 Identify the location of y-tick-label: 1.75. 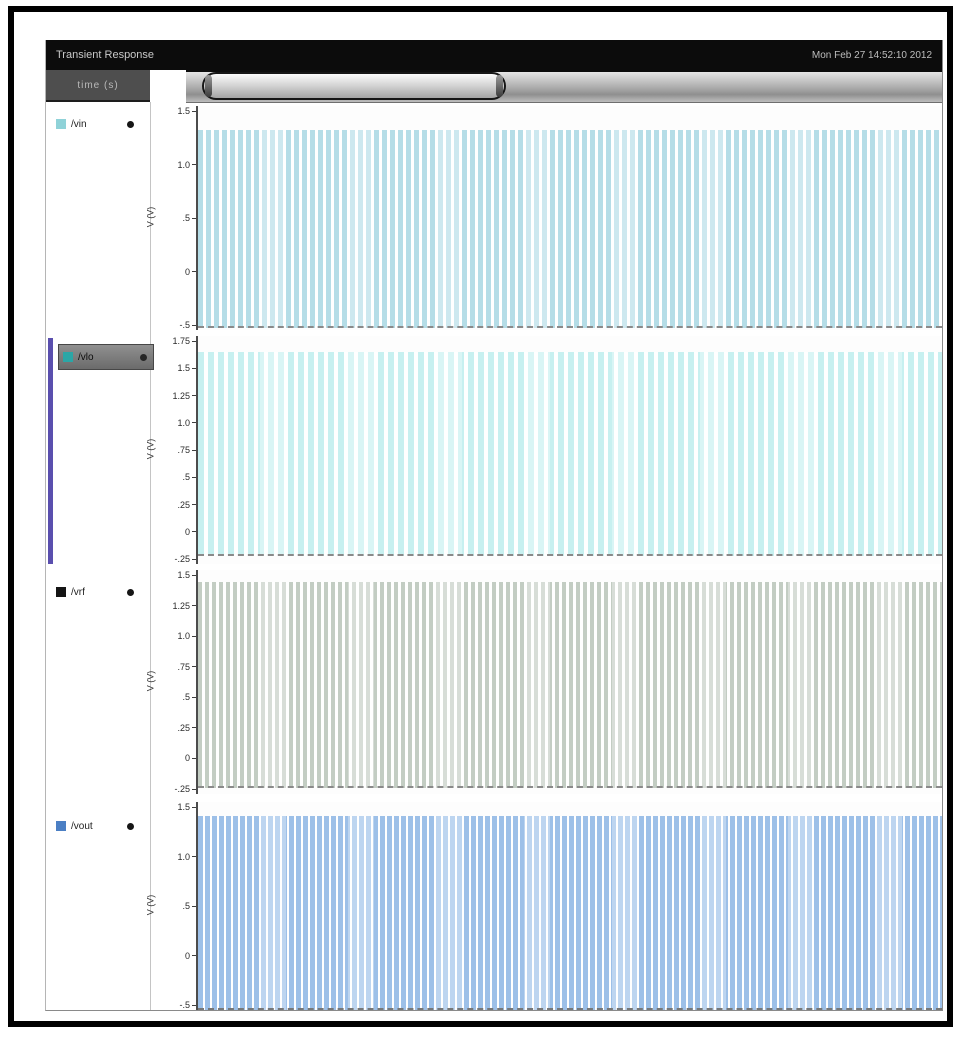
(181, 341).